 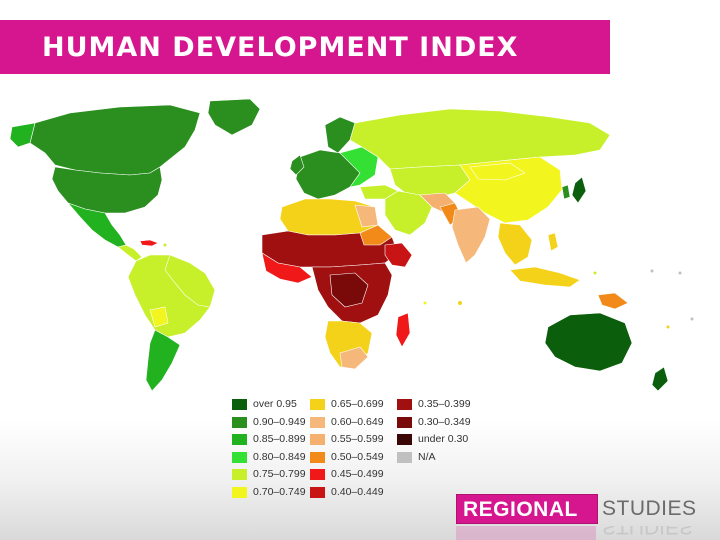 What do you see at coordinates (115, 140) in the screenshot?
I see `region-canada` at bounding box center [115, 140].